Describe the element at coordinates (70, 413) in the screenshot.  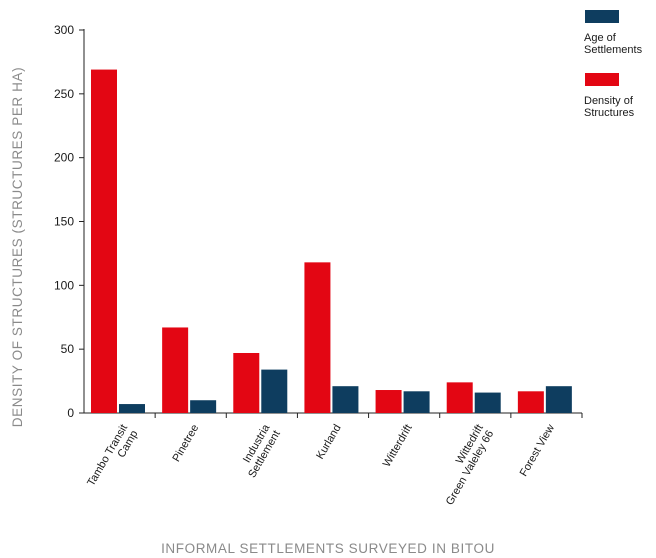
I see `y-tick-label: 0` at that location.